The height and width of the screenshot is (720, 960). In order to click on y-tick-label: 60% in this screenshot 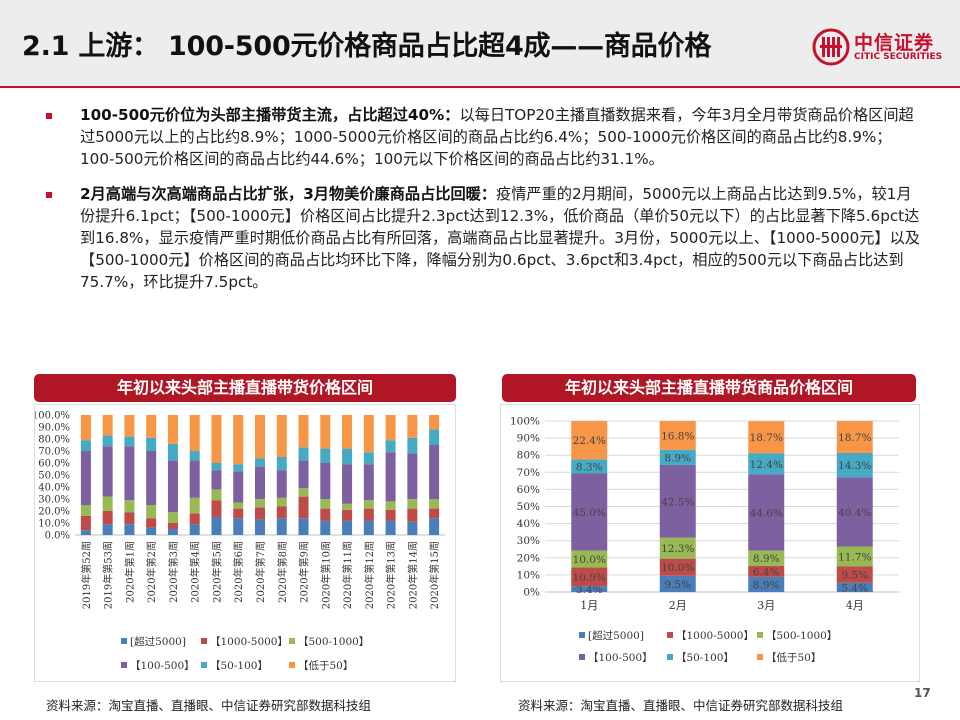, I will do `click(528, 490)`.